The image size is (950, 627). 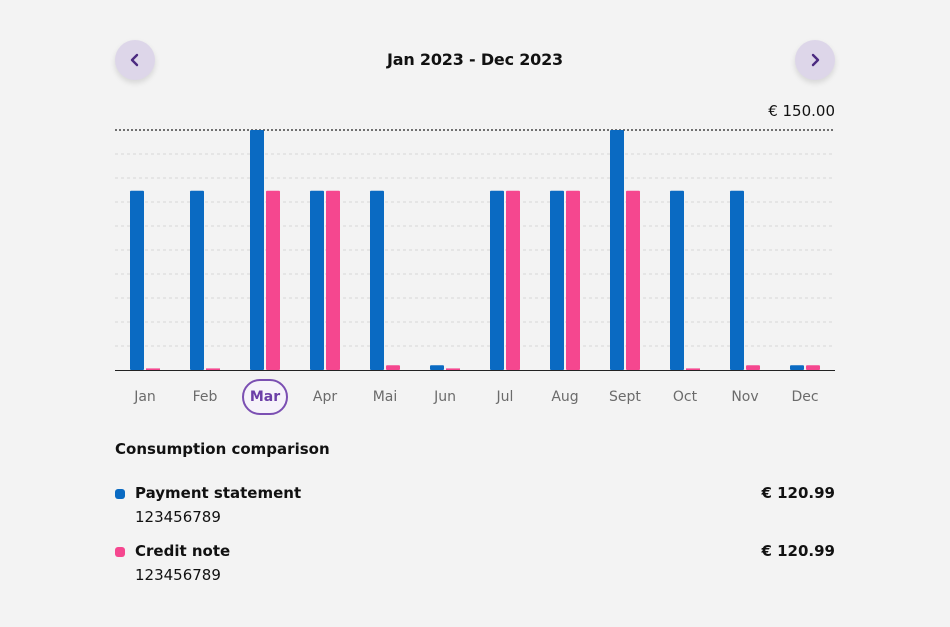 I want to click on previous-period-button, so click(x=135, y=60).